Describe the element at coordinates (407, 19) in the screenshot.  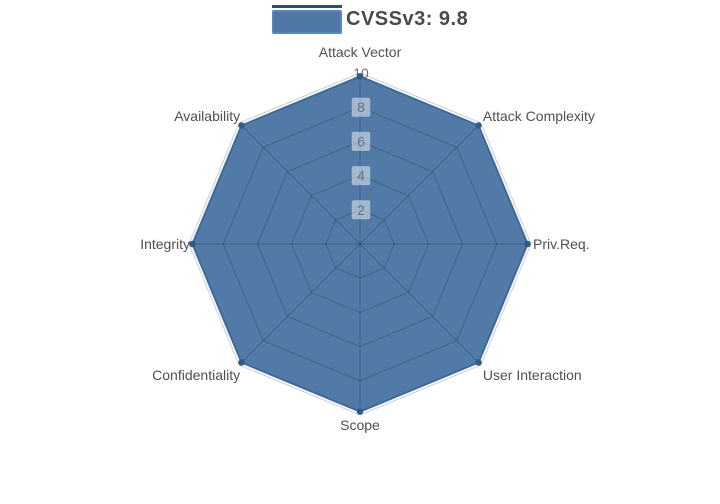
I see `legend-label: CVSSv3: 9.8` at that location.